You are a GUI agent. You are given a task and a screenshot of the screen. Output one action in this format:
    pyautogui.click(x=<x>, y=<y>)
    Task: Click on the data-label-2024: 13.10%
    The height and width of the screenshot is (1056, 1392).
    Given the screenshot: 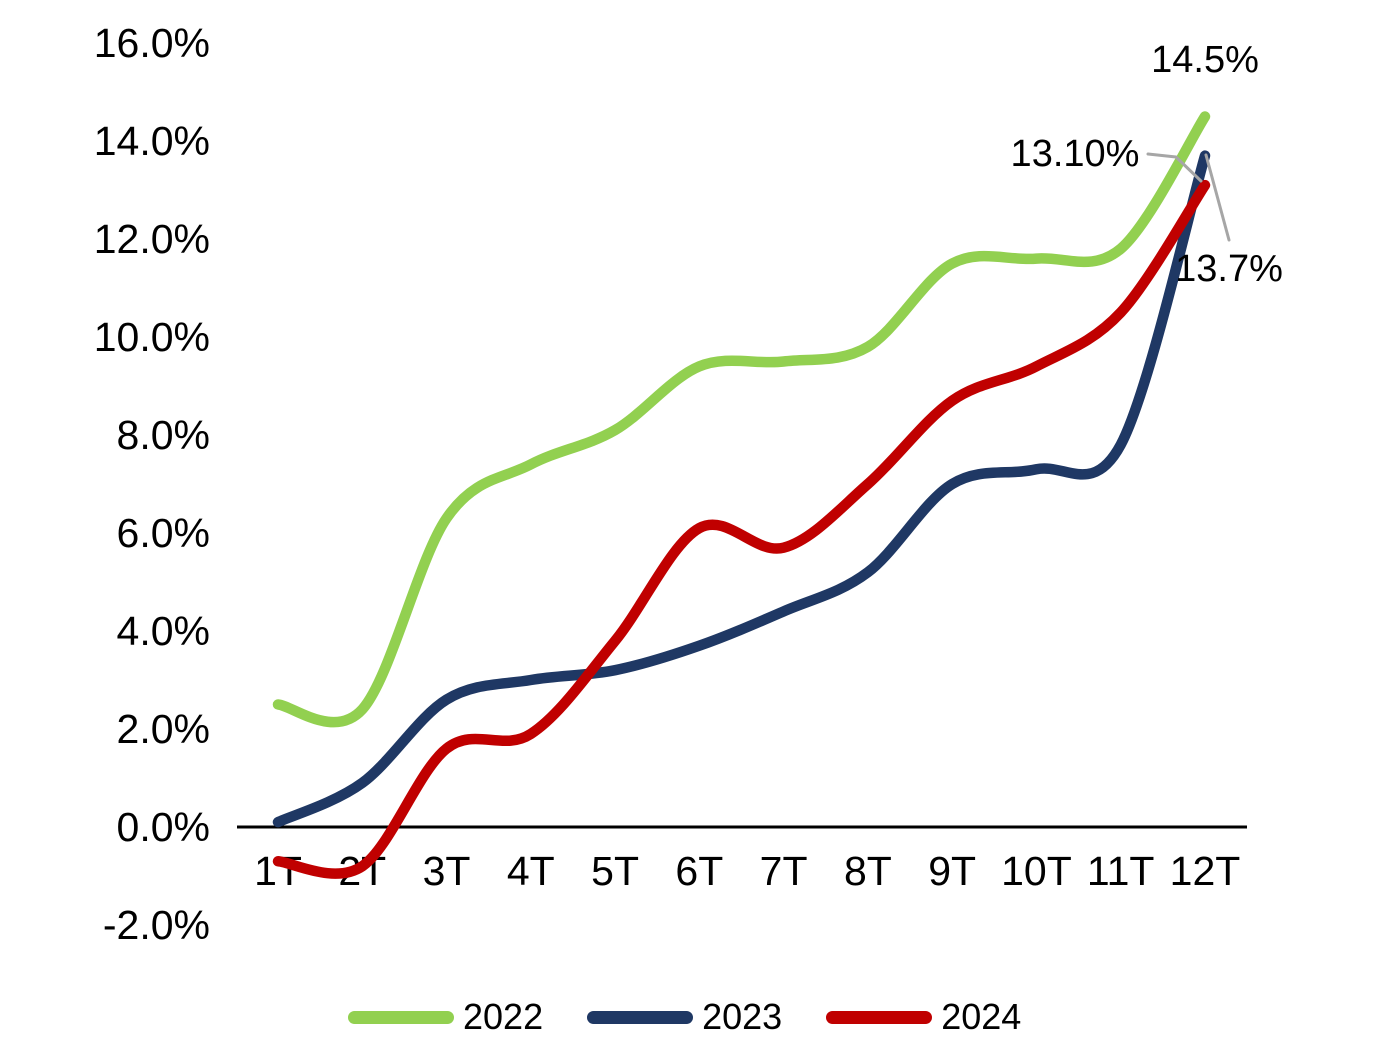 What is the action you would take?
    pyautogui.click(x=1075, y=154)
    